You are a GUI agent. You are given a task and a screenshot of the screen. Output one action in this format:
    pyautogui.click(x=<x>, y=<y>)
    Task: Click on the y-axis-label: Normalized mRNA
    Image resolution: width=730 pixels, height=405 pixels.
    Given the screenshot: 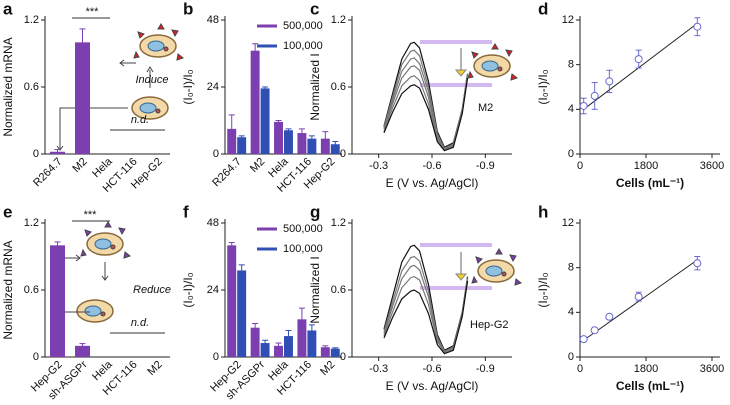 What is the action you would take?
    pyautogui.click(x=8, y=86)
    